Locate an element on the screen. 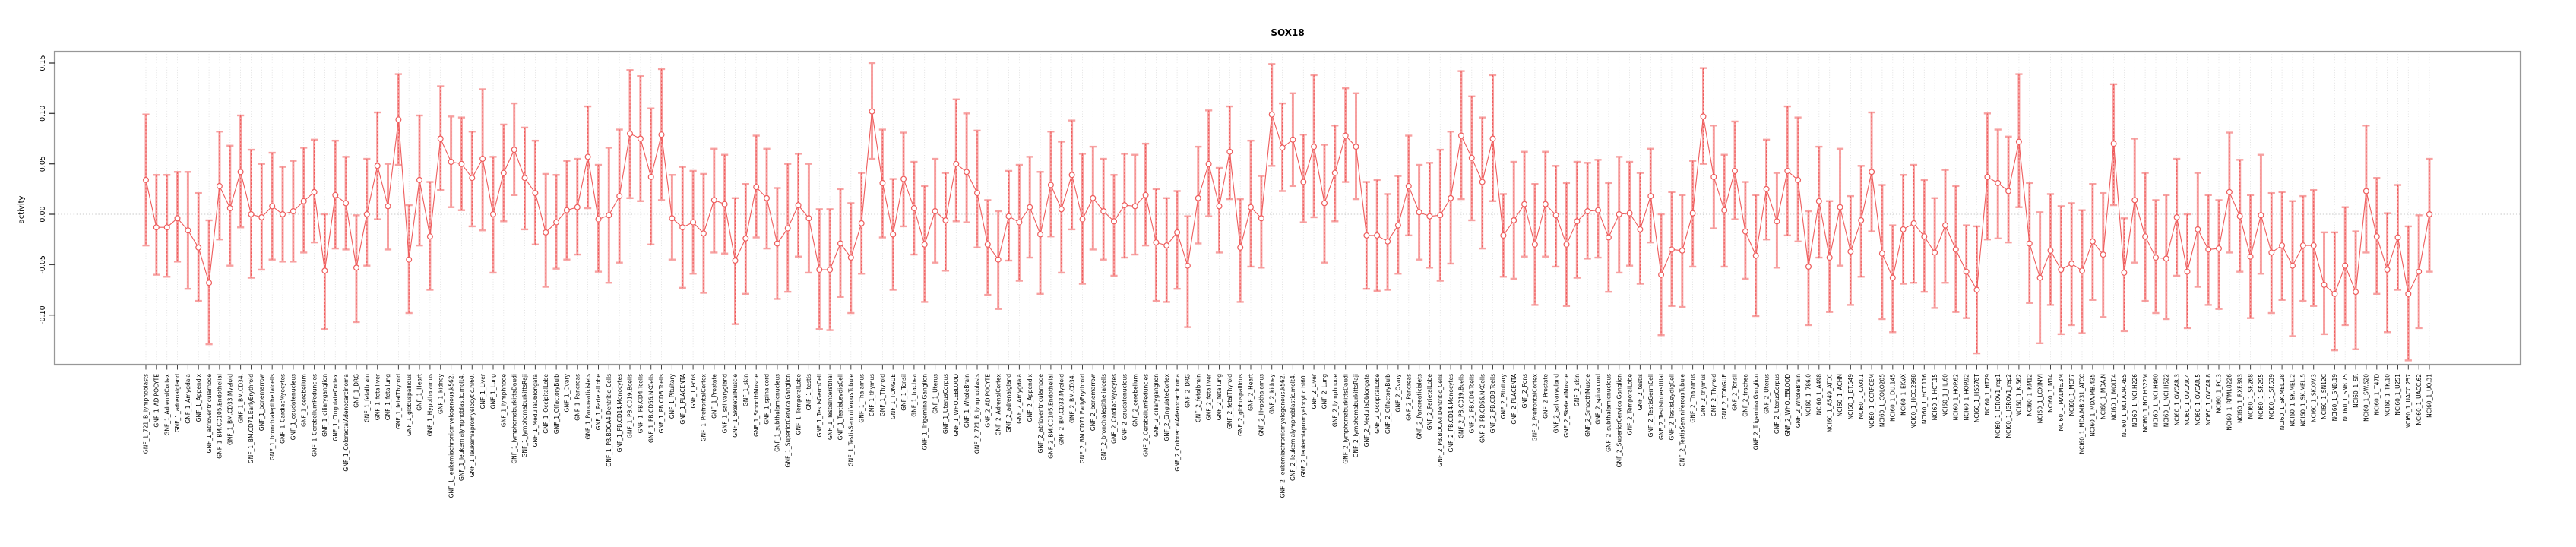 Image resolution: width=2576 pixels, height=547 pixels. x-category-label: GNF_1_testis is located at coordinates (808, 392).